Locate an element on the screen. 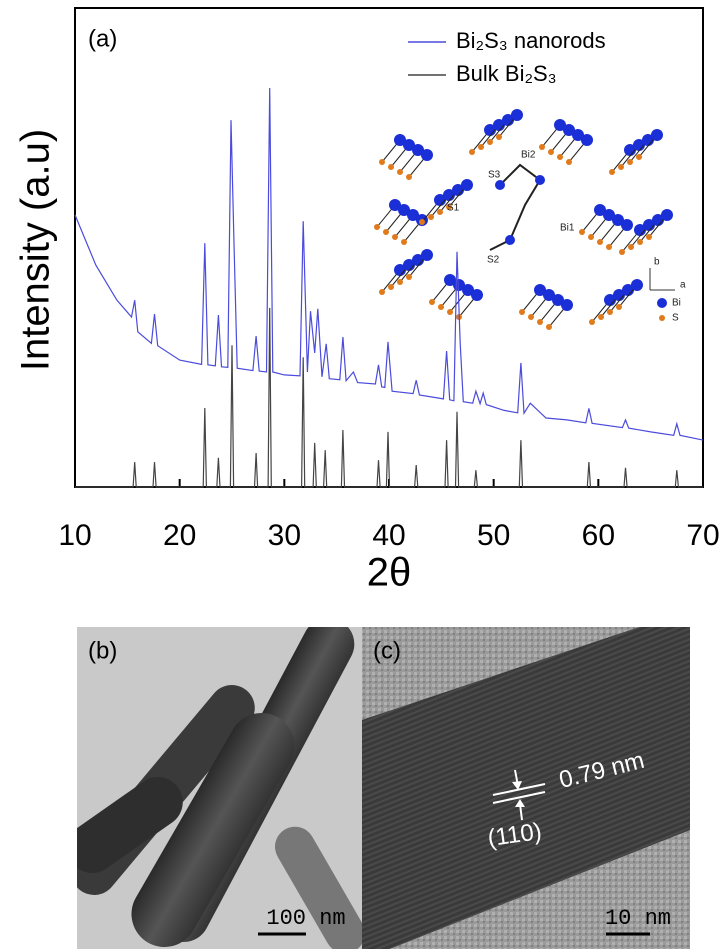 The image size is (724, 949). legend-label: Bulk Bi₂S₃ is located at coordinates (506, 73).